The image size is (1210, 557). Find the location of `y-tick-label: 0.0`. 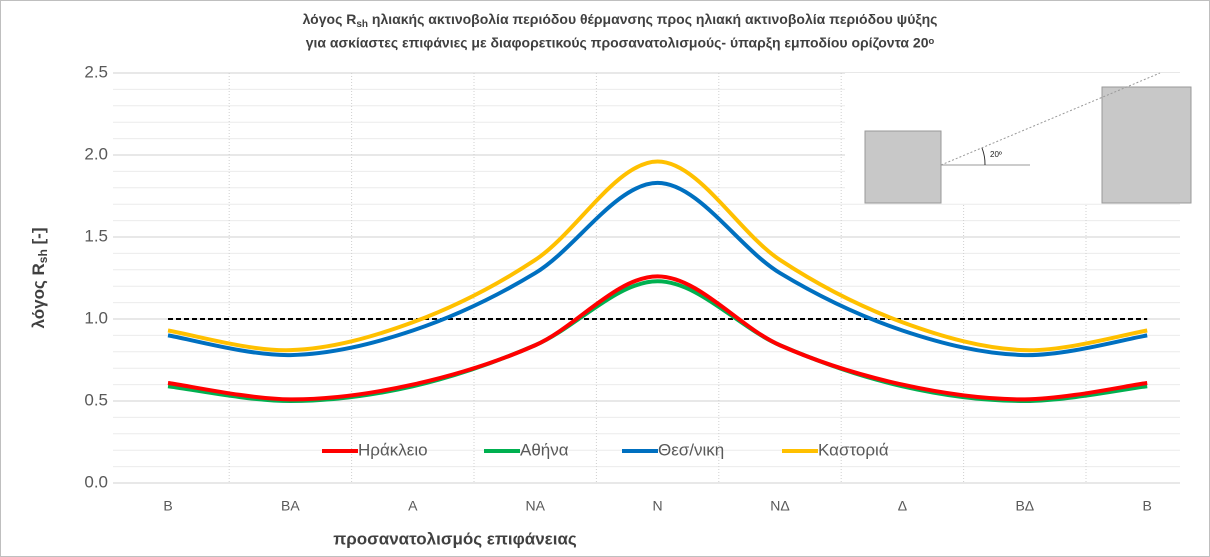

y-tick-label: 0.0 is located at coordinates (96, 481).